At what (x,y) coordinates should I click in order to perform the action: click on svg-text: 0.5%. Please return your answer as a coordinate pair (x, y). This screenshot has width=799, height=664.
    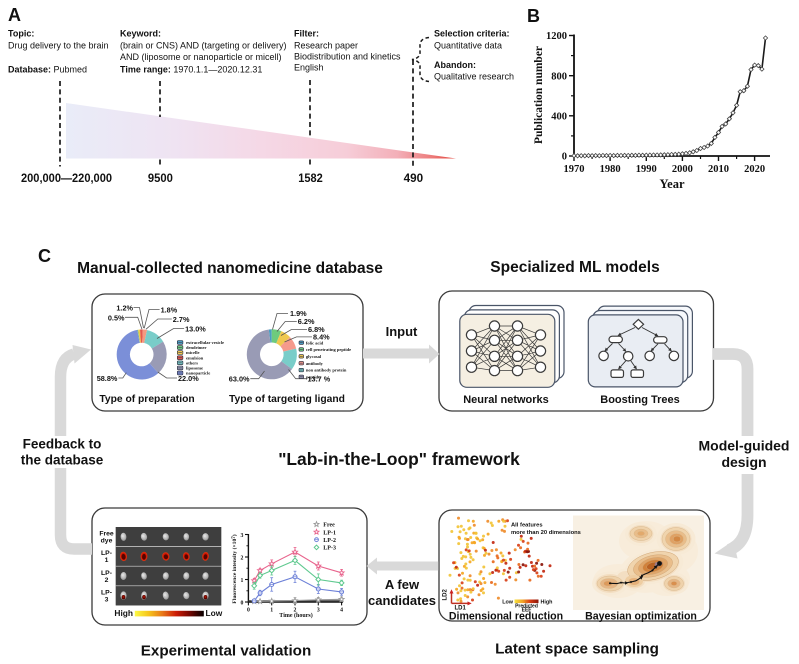
    Looking at the image, I should click on (116, 317).